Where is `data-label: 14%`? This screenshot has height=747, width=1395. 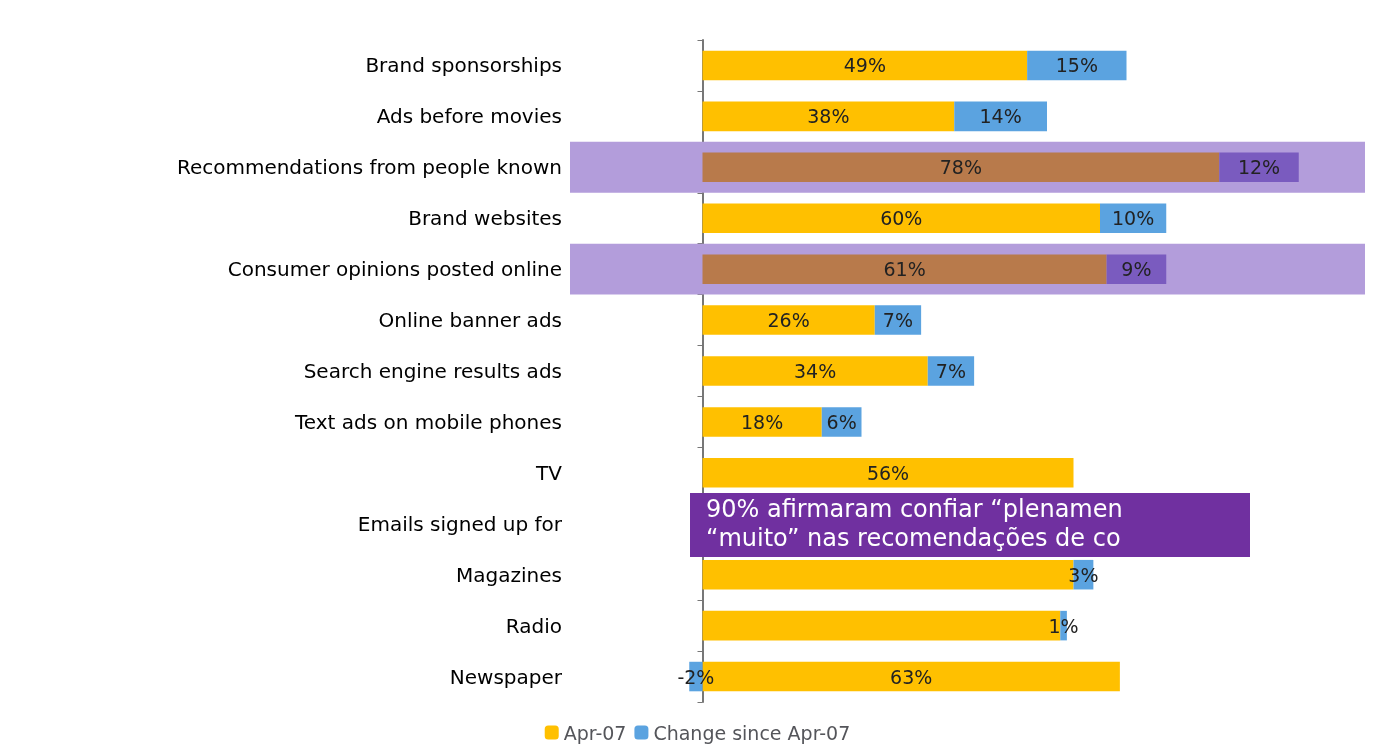
data-label: 14% is located at coordinates (1000, 116).